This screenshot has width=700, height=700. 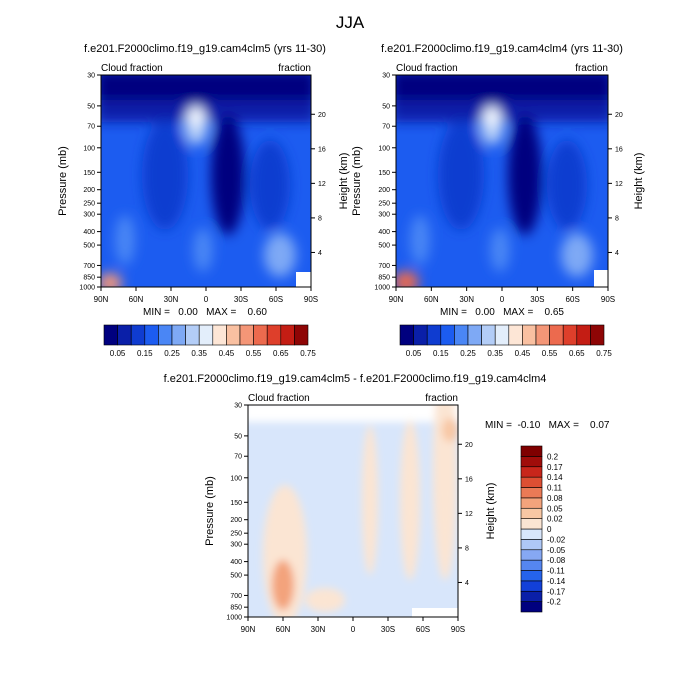 I want to click on panel-c-right-label: fraction, so click(x=441, y=398).